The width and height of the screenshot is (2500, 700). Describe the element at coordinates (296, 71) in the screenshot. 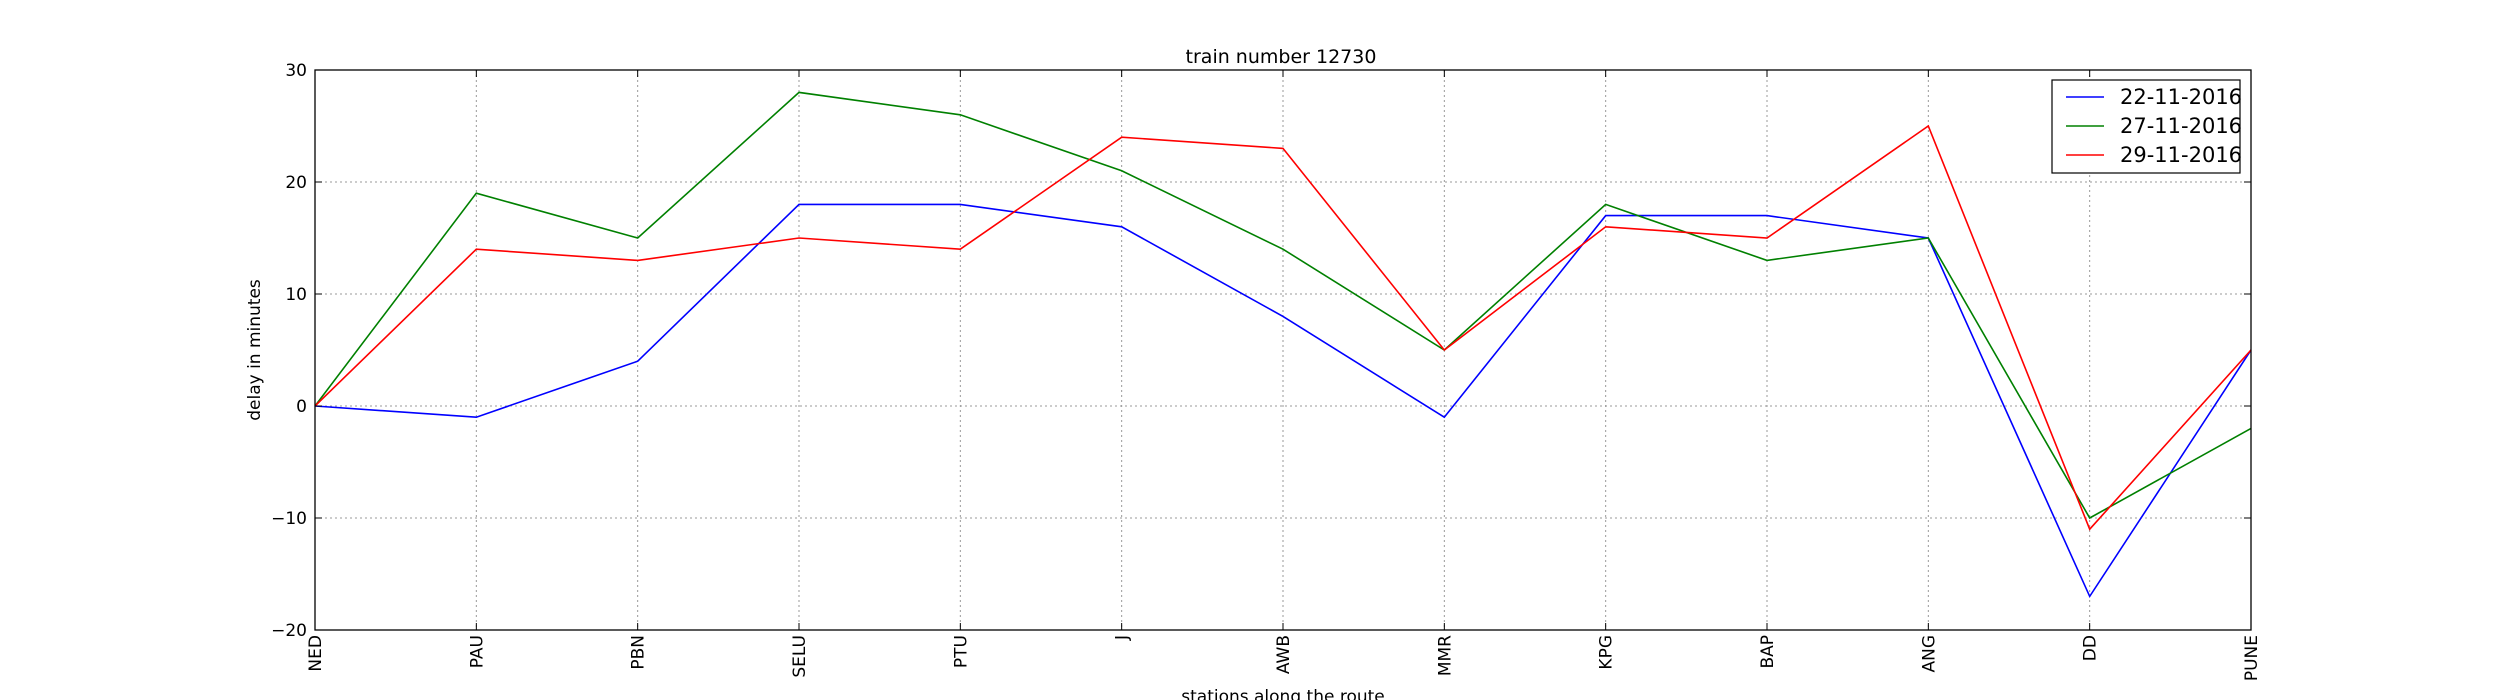

I see `y-tick-label: 30` at that location.